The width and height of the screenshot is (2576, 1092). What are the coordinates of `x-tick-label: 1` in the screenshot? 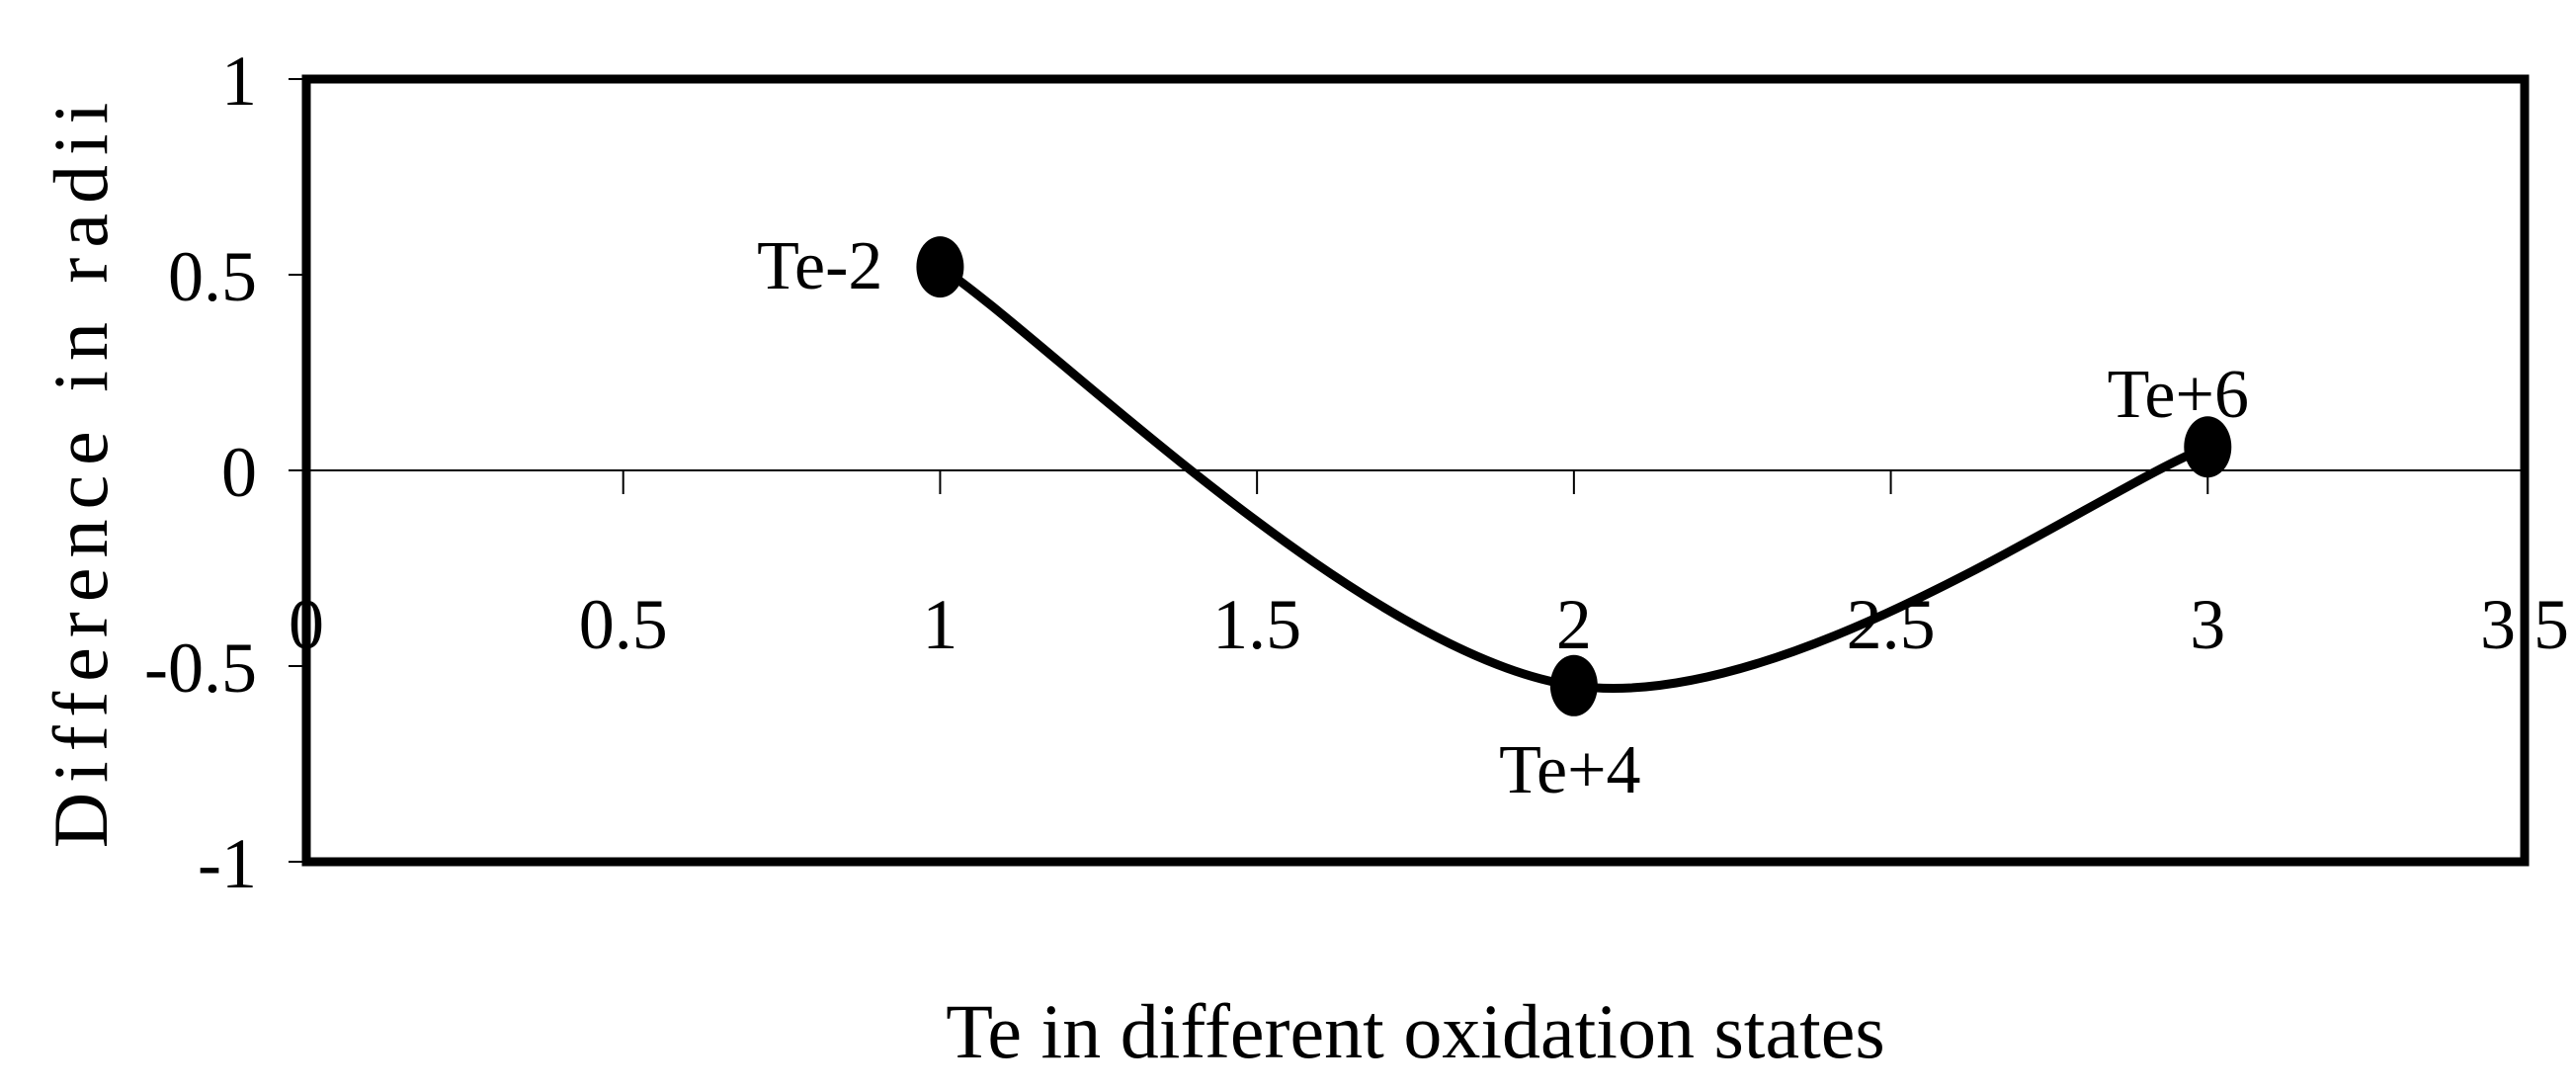 It's located at (939, 624).